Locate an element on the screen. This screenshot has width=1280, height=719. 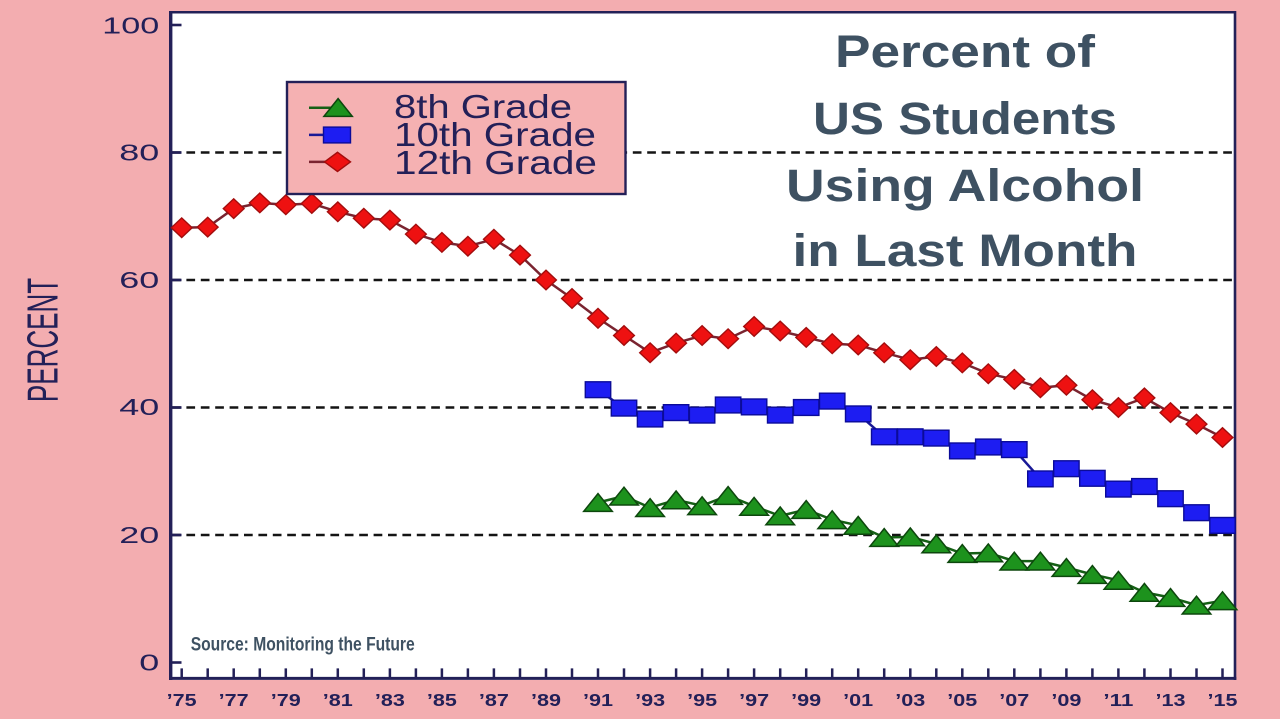
svg-text: 0 is located at coordinates (149, 663).